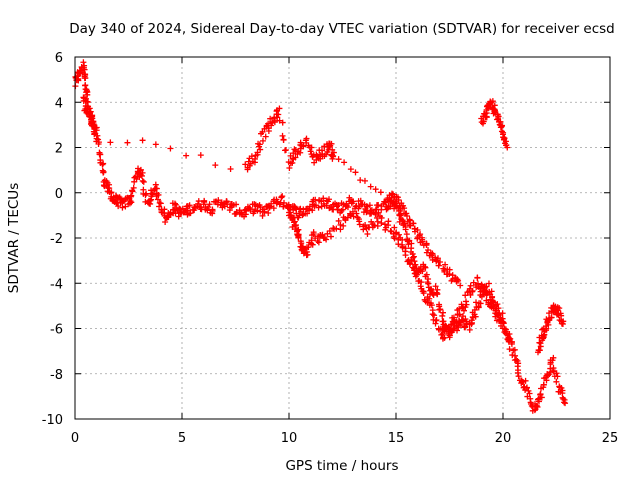  What do you see at coordinates (52, 420) in the screenshot?
I see `y-tick-label: -10` at bounding box center [52, 420].